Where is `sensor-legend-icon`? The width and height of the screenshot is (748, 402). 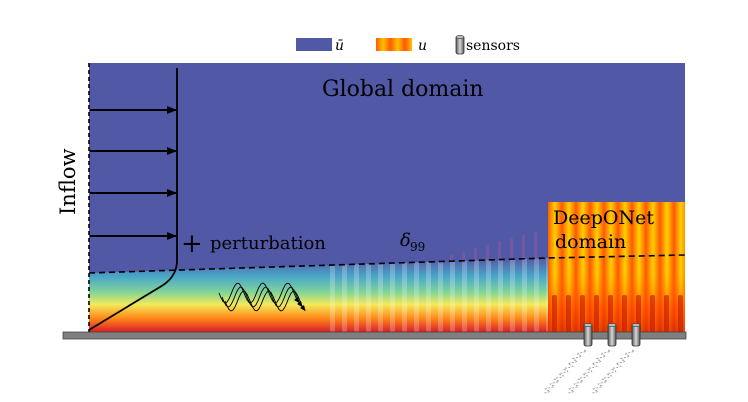
sensor-legend-icon is located at coordinates (460, 45).